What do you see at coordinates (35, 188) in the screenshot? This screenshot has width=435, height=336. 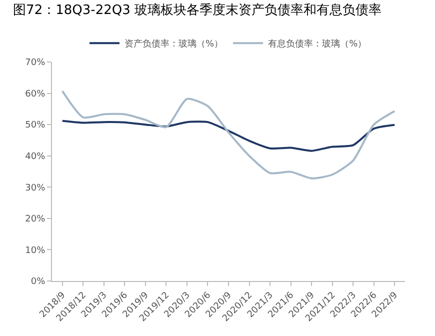 I see `y-tick-label: 30%` at bounding box center [35, 188].